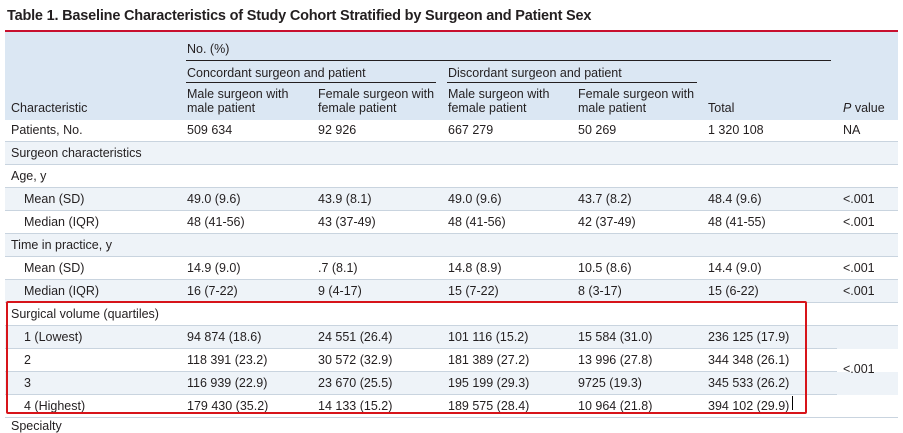 Image resolution: width=903 pixels, height=433 pixels. Describe the element at coordinates (53, 337) in the screenshot. I see `row-label: 1 (Lowest)` at that location.